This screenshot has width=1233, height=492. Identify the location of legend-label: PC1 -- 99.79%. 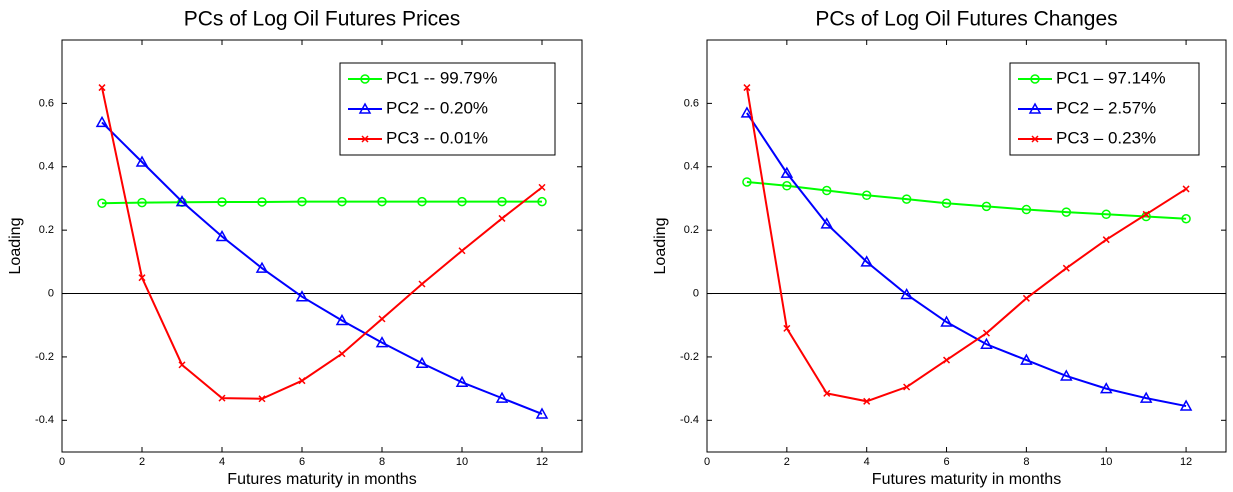
(442, 77).